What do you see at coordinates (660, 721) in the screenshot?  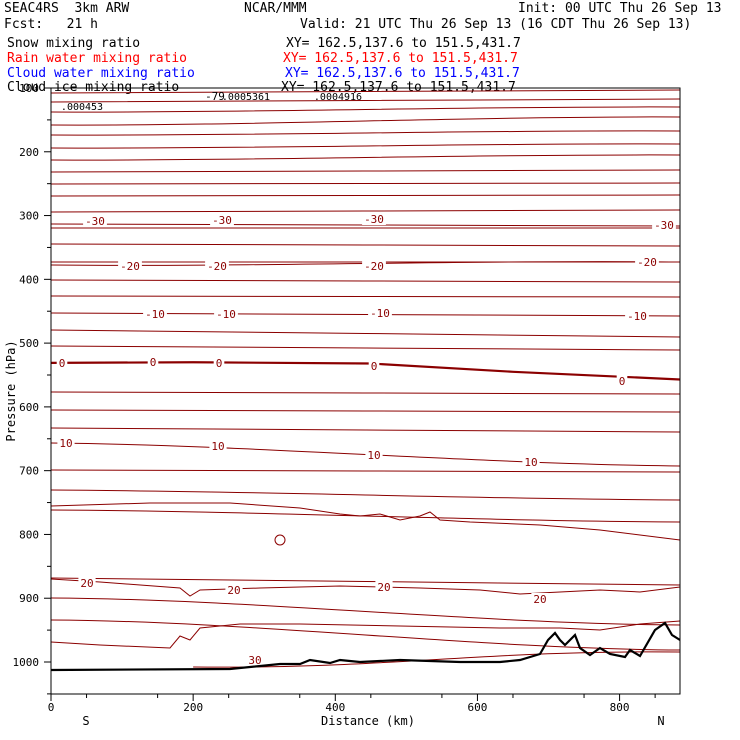 I see `x-end-label-north: N` at bounding box center [660, 721].